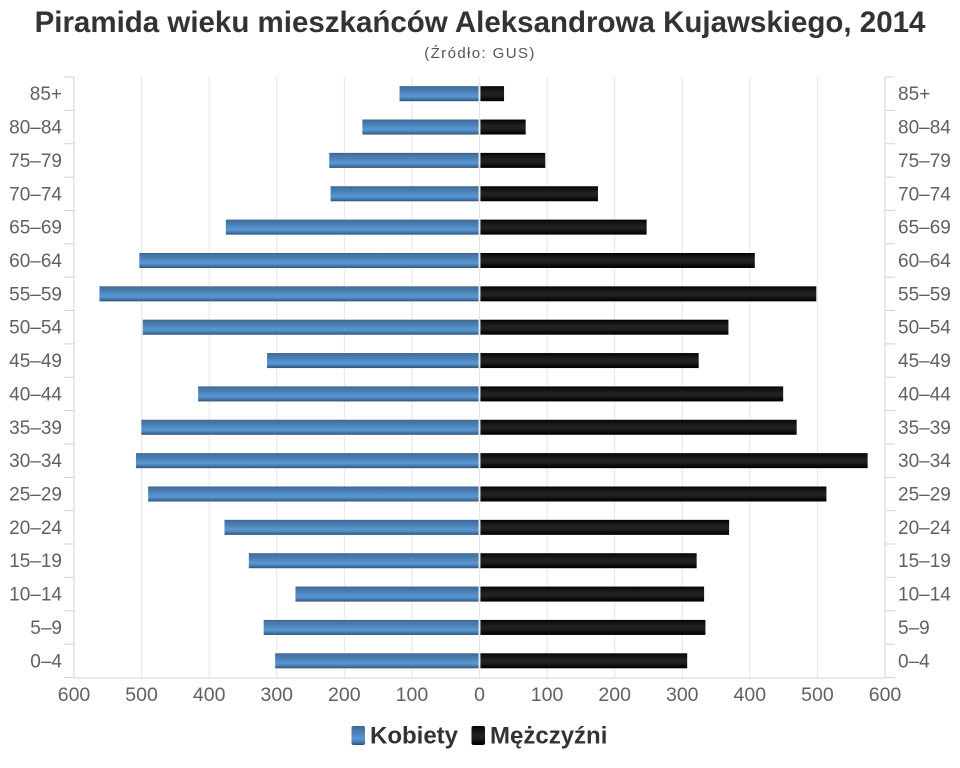 This screenshot has height=768, width=960. What do you see at coordinates (414, 736) in the screenshot?
I see `svg-text: Kobiety` at bounding box center [414, 736].